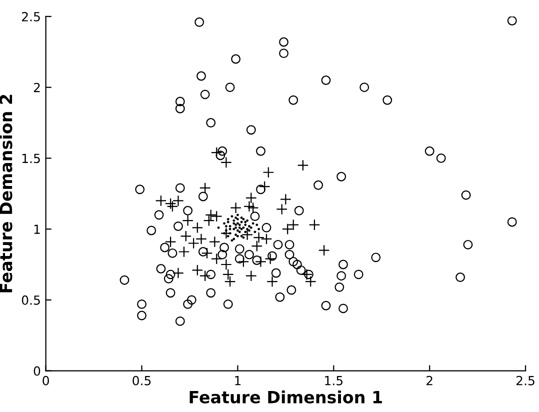  What do you see at coordinates (31, 159) in the screenshot?
I see `y-tick-label: 1.5` at bounding box center [31, 159].